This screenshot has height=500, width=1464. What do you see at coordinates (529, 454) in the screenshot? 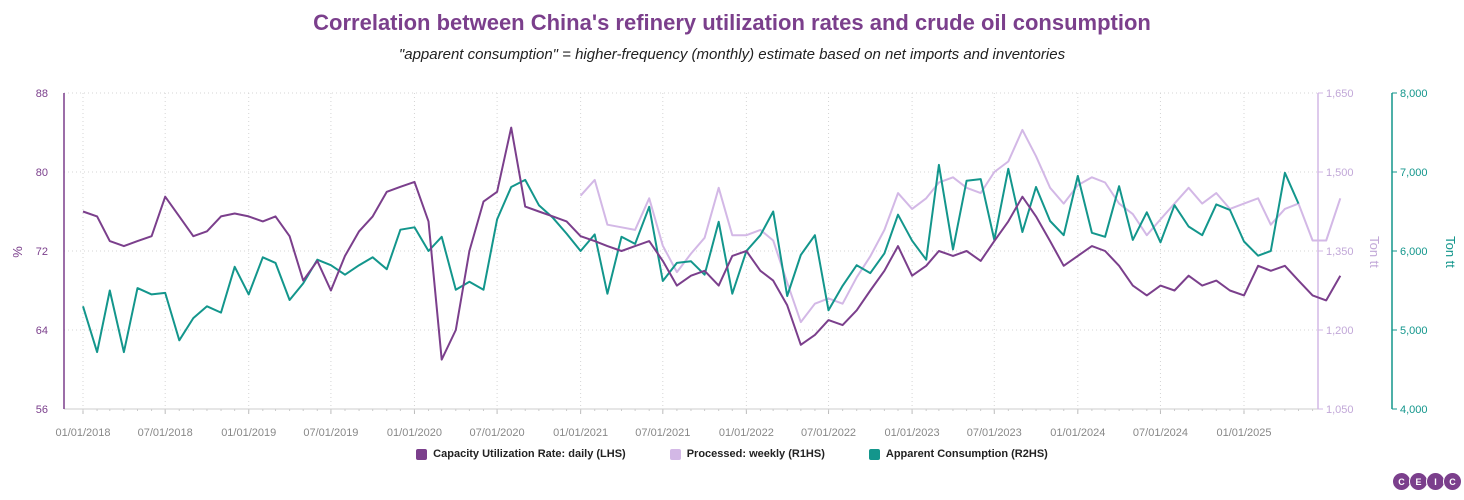
I see `legend-label-utilization: Capacity Utilization Rate: daily (LHS)` at bounding box center [529, 454].